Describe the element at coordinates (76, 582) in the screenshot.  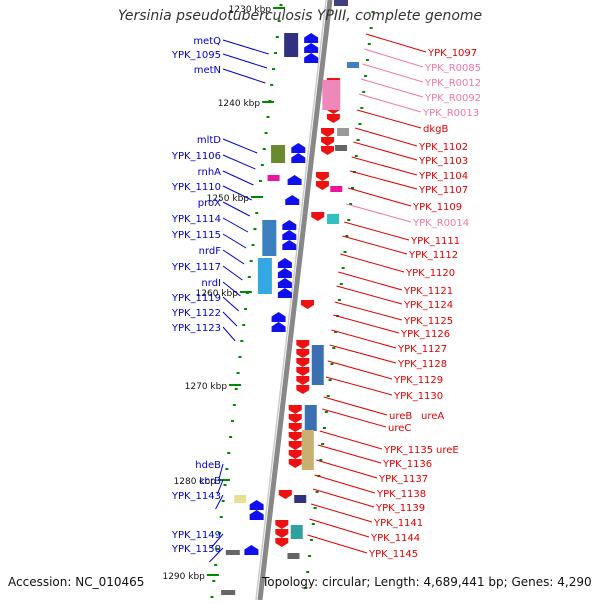
I see `accession-text: Accession: NC_010465` at that location.